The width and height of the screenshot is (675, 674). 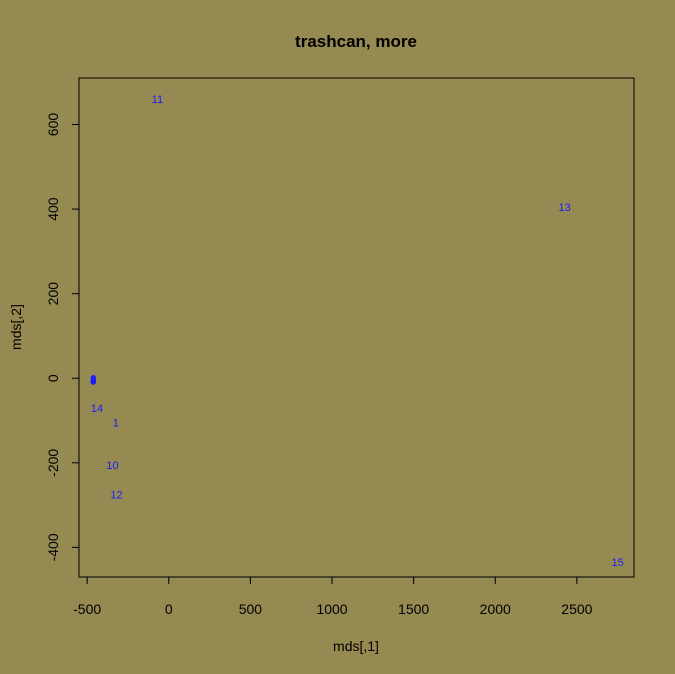 What do you see at coordinates (97, 409) in the screenshot?
I see `point-label: 14` at bounding box center [97, 409].